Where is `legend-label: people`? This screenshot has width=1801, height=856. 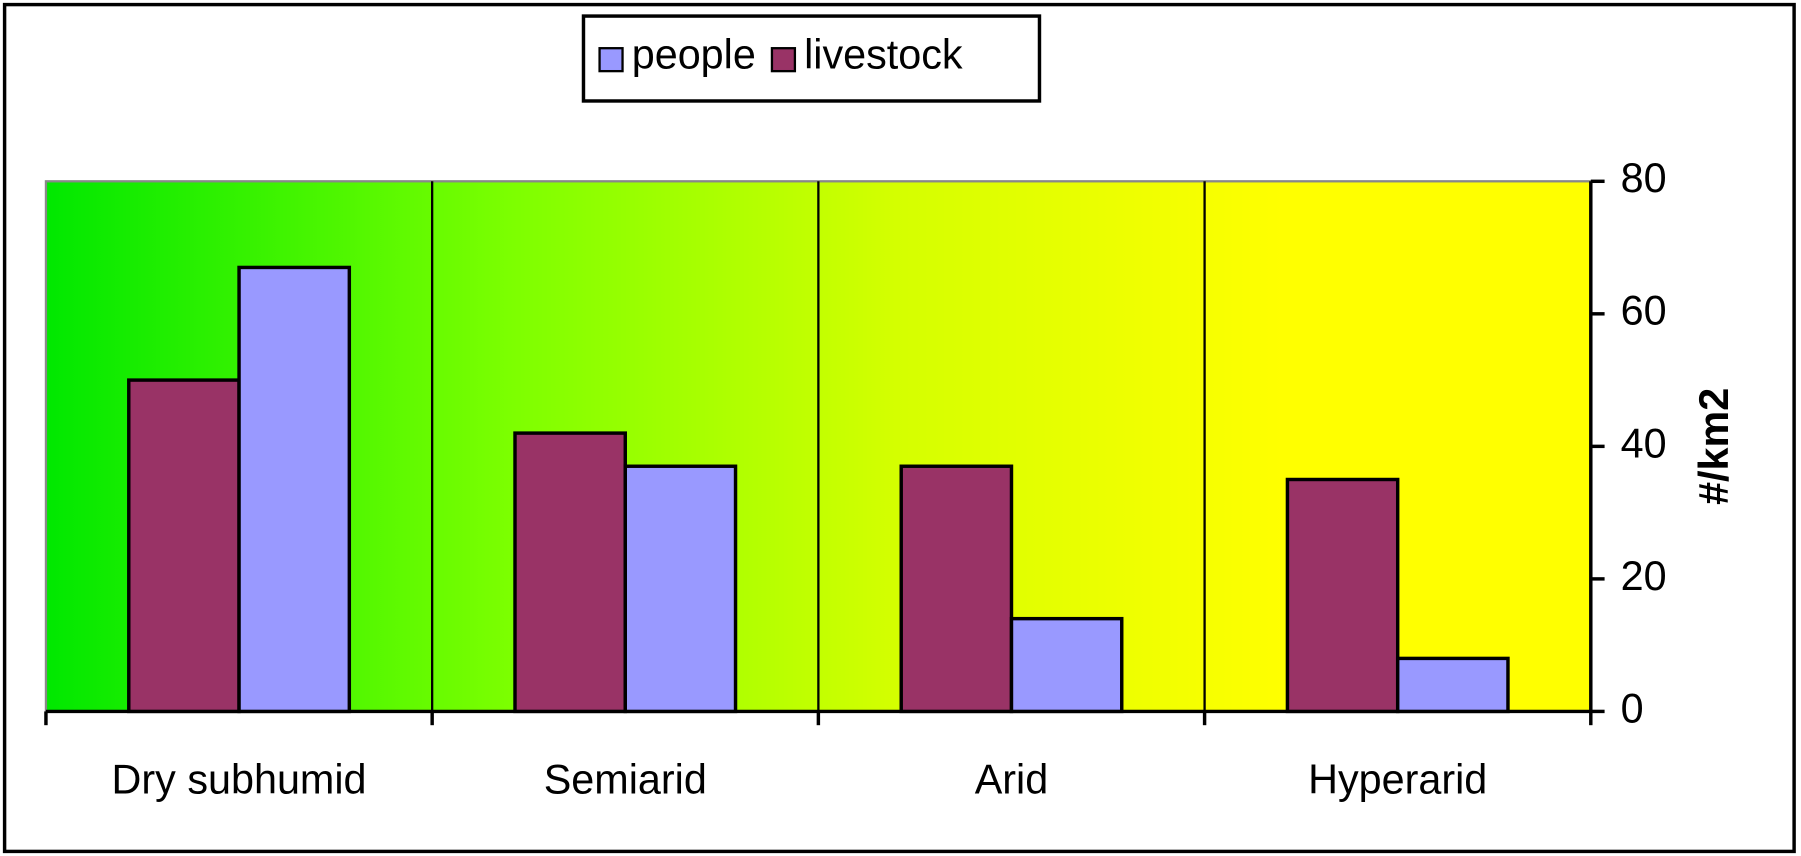
legend-label: people is located at coordinates (694, 54).